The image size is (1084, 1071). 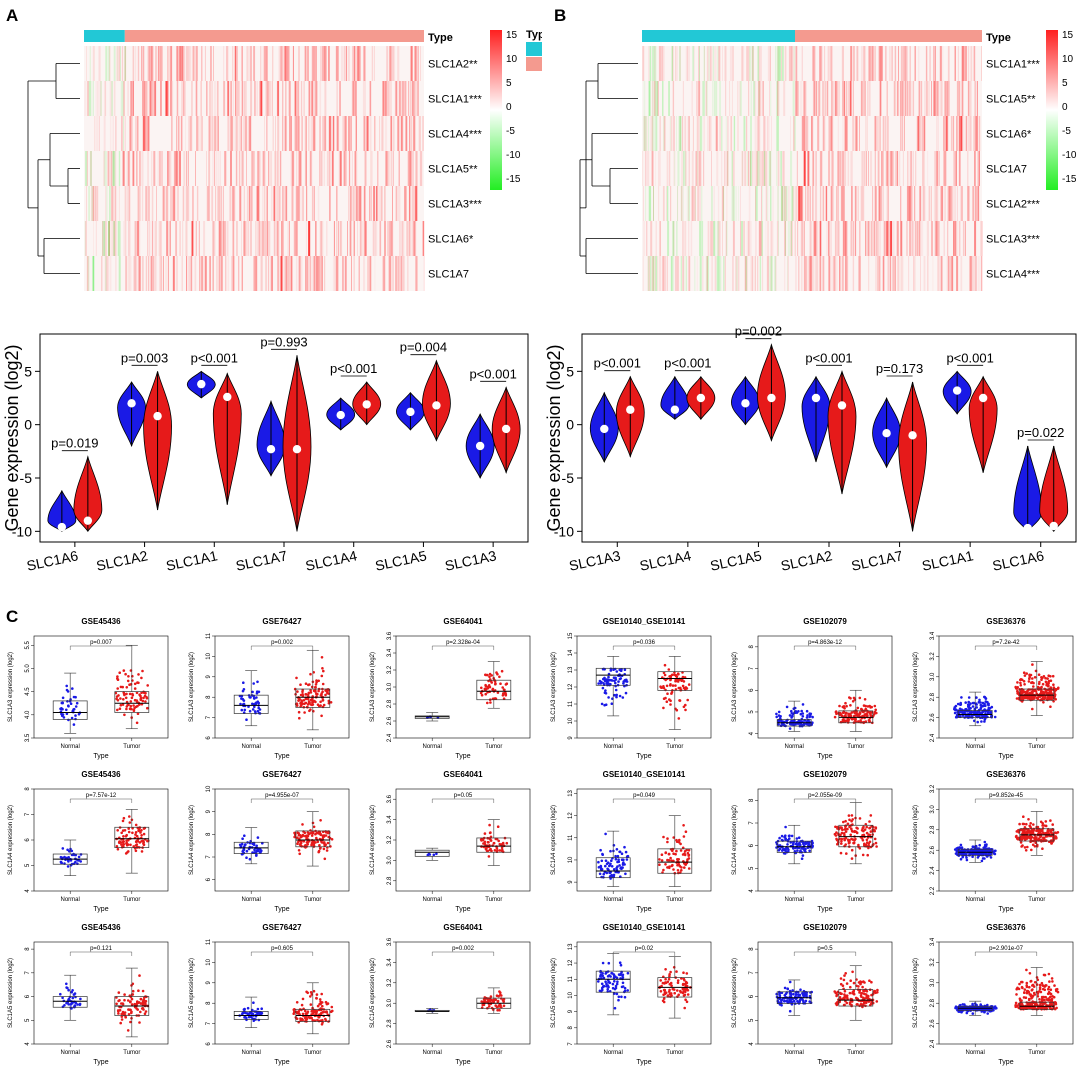 What do you see at coordinates (595, 560) in the screenshot?
I see `x-tick-label: SLC1A3` at bounding box center [595, 560].